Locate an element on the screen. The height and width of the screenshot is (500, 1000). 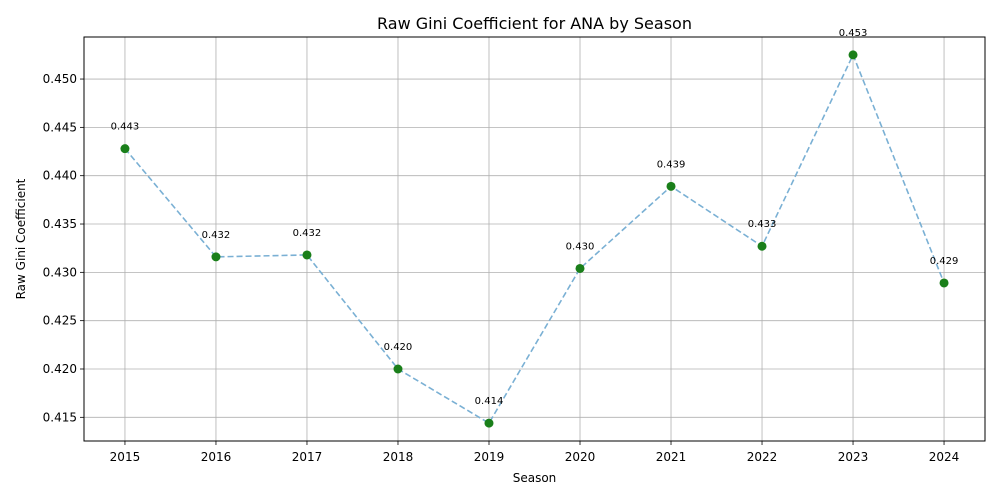
x-tick-label: 2020 is located at coordinates (580, 457).